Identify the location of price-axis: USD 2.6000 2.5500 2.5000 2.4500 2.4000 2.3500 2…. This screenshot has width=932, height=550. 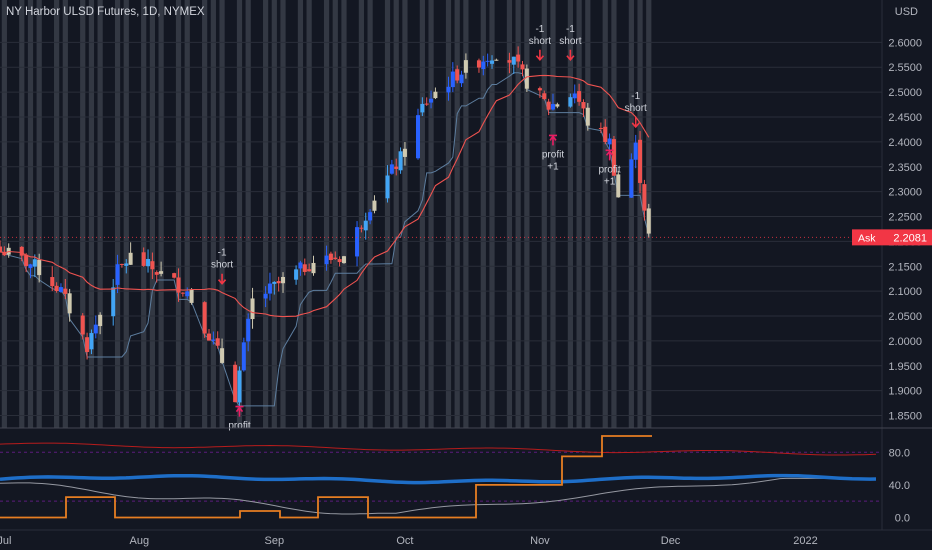
(892, 265).